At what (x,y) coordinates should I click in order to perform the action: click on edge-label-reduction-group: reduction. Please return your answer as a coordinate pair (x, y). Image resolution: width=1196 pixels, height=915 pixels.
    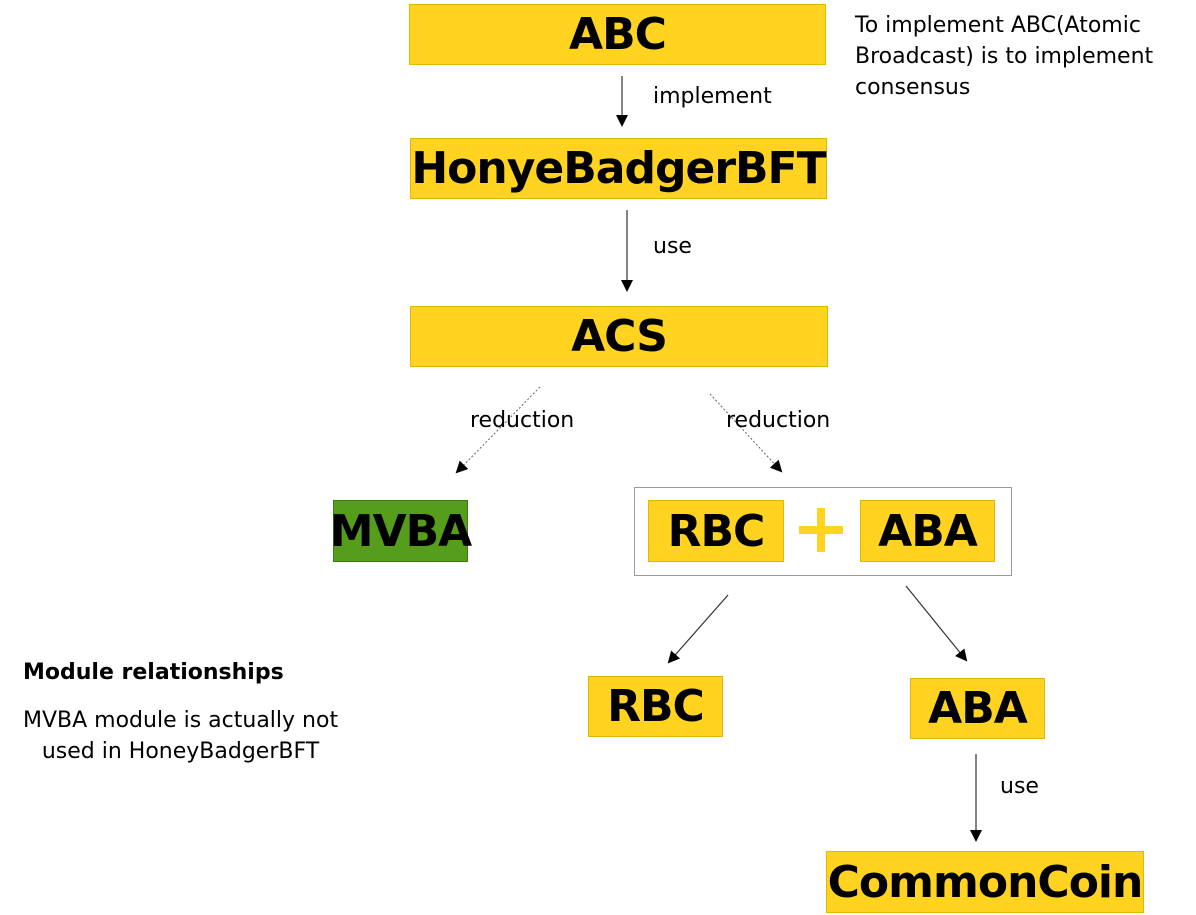
    Looking at the image, I should click on (778, 420).